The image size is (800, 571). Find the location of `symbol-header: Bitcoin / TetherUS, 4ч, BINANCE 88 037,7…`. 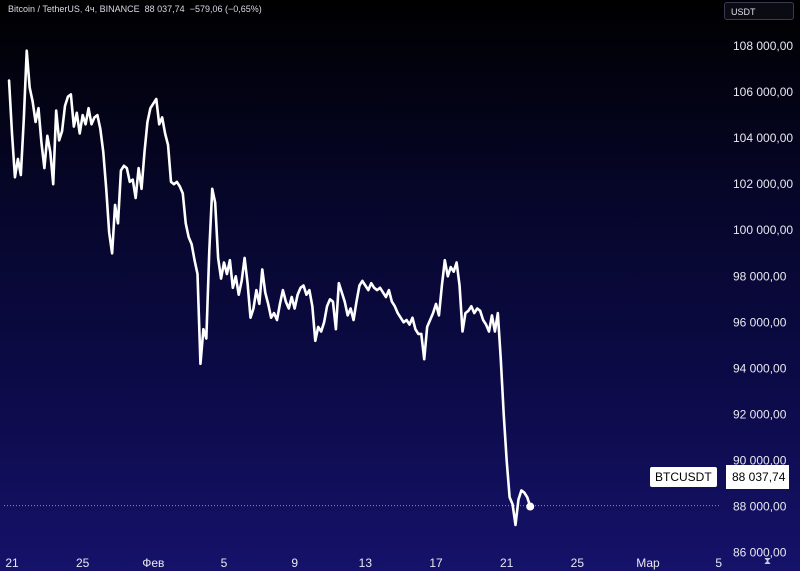

symbol-header: Bitcoin / TetherUS, 4ч, BINANCE 88 037,7… is located at coordinates (135, 9).